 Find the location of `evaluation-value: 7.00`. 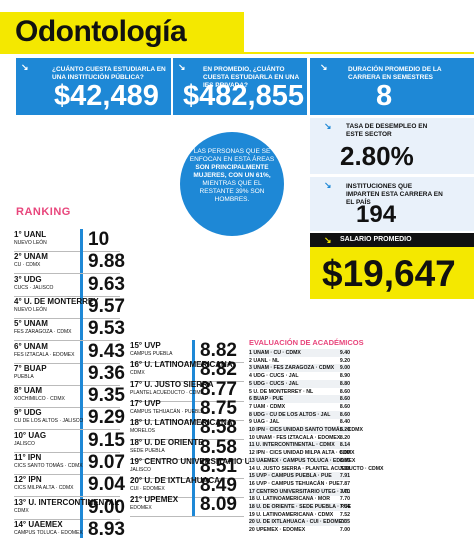

evaluation-value: 7.00 is located at coordinates (344, 530).